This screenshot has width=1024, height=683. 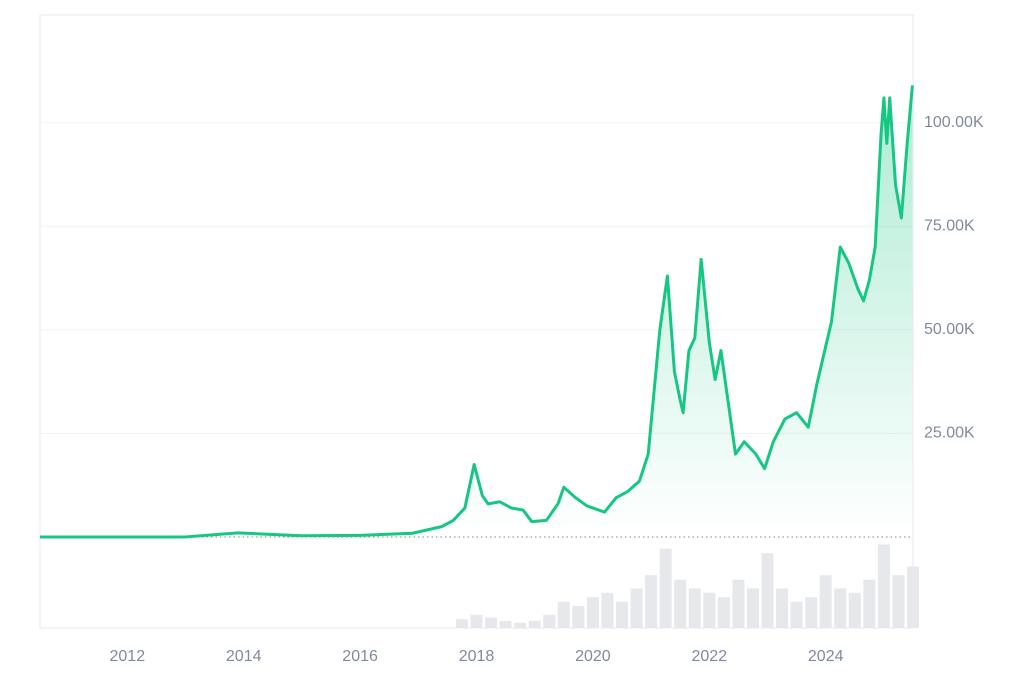 I want to click on x-tick-label: 2024, so click(x=826, y=656).